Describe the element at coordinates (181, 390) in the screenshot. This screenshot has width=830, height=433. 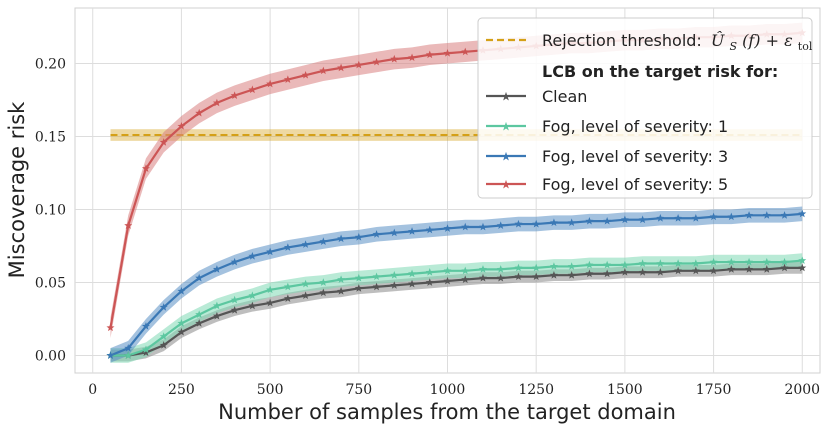
I see `x-tick-label: 250` at that location.